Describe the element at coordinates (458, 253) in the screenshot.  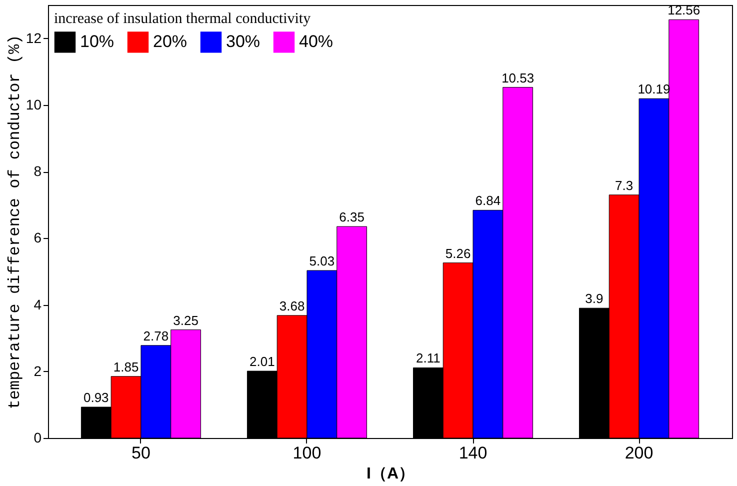
I see `data-label: 5.26` at that location.